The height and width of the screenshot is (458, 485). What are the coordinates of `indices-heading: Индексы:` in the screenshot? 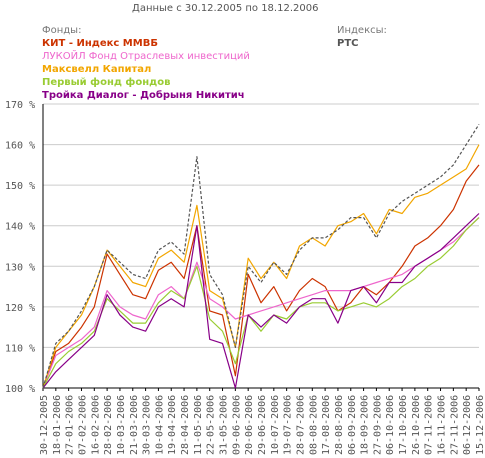 It's located at (362, 30).